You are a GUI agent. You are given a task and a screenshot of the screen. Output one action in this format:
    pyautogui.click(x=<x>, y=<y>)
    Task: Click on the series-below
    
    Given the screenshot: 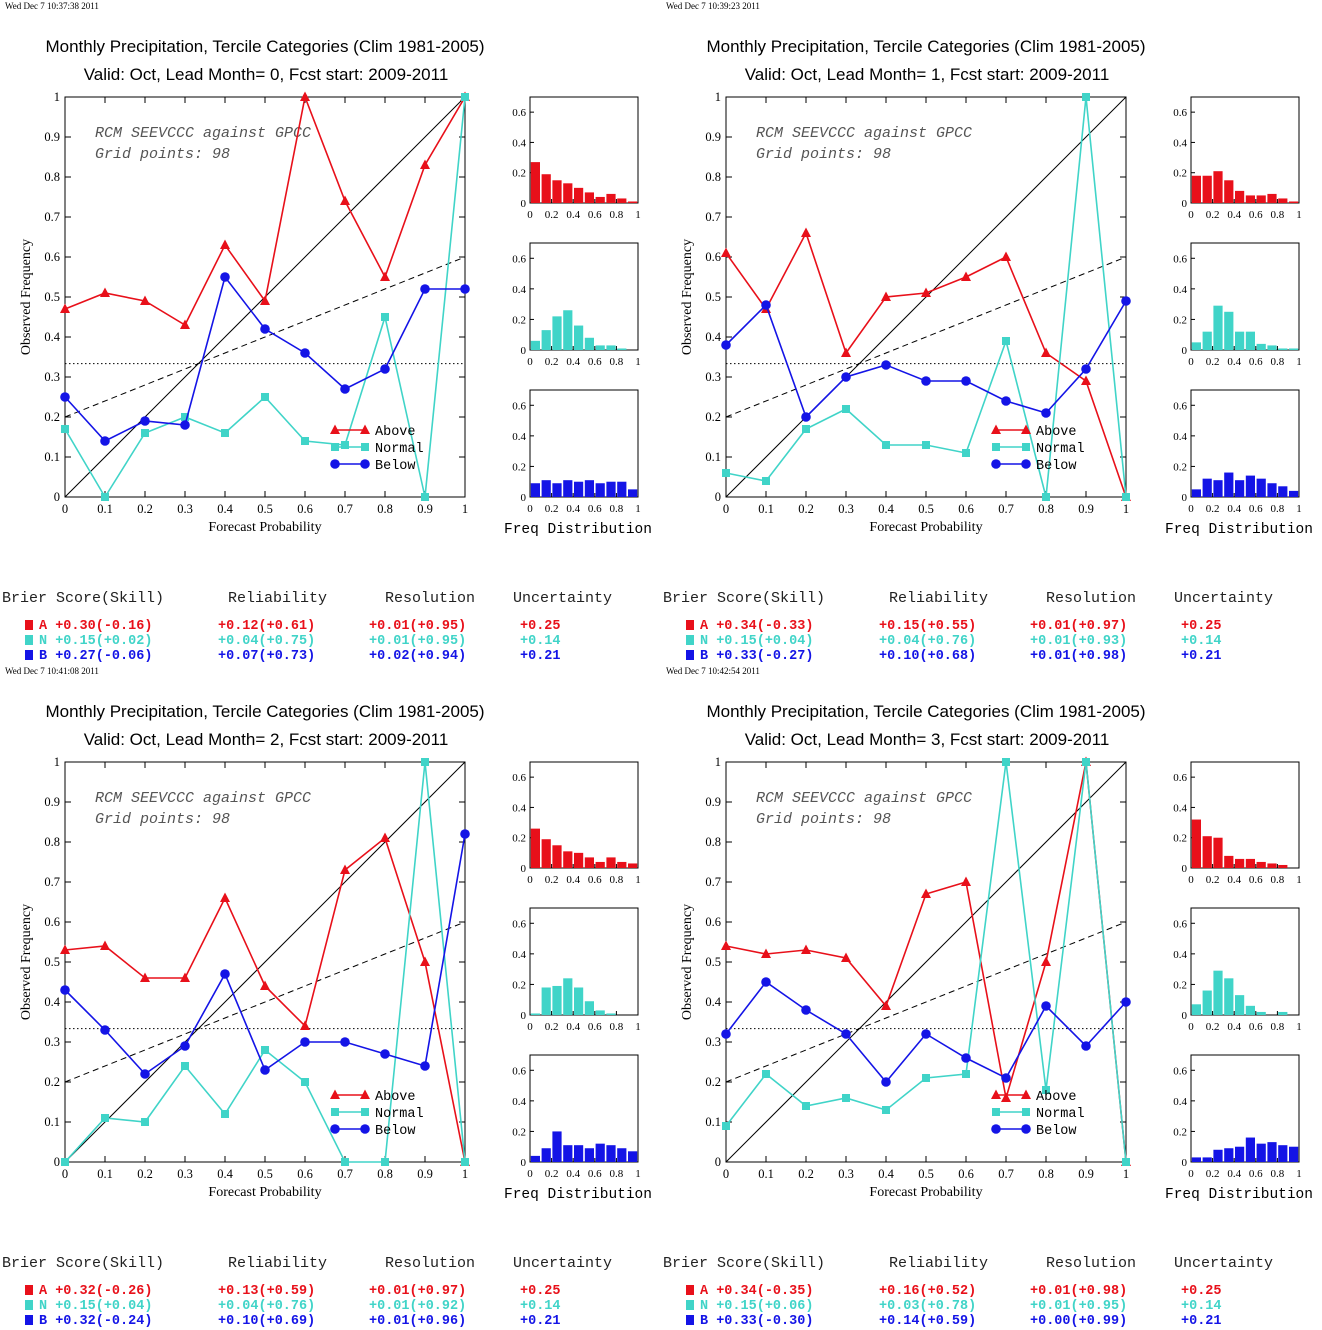 What is the action you would take?
    pyautogui.click(x=265, y=359)
    